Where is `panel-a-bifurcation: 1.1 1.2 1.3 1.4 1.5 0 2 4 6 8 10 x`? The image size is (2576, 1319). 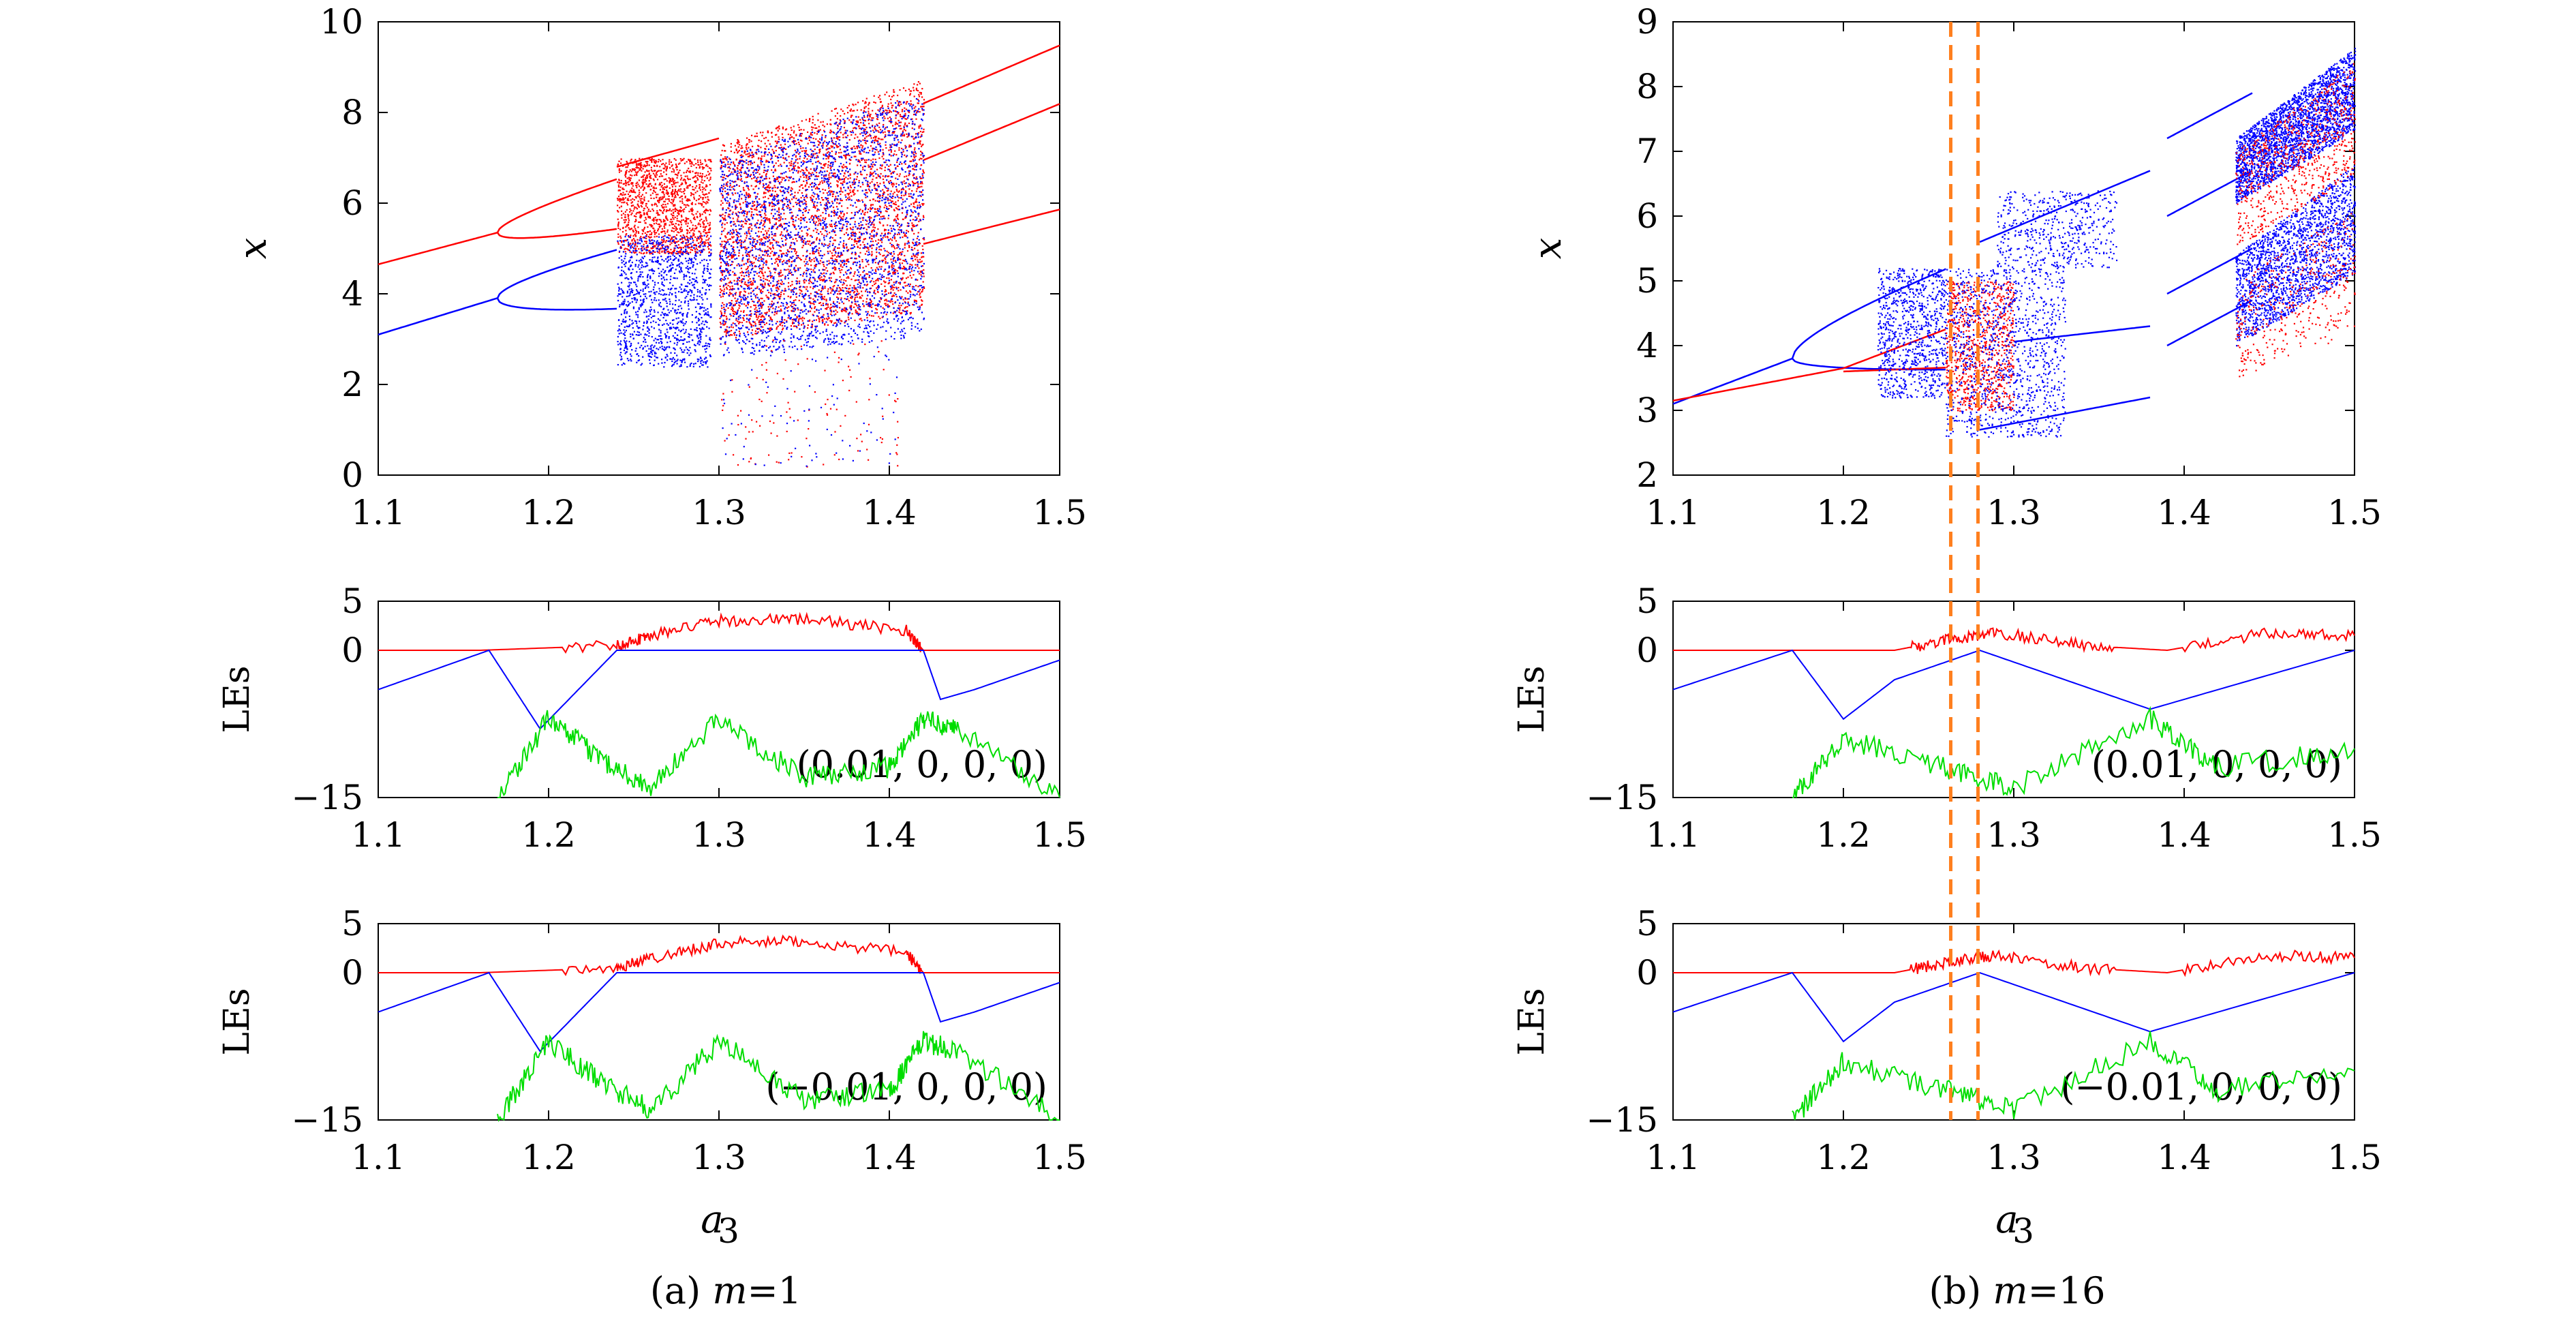
panel-a-bifurcation: 1.1 1.2 1.3 1.4 1.5 0 2 4 6 8 10 x is located at coordinates (659, 267).